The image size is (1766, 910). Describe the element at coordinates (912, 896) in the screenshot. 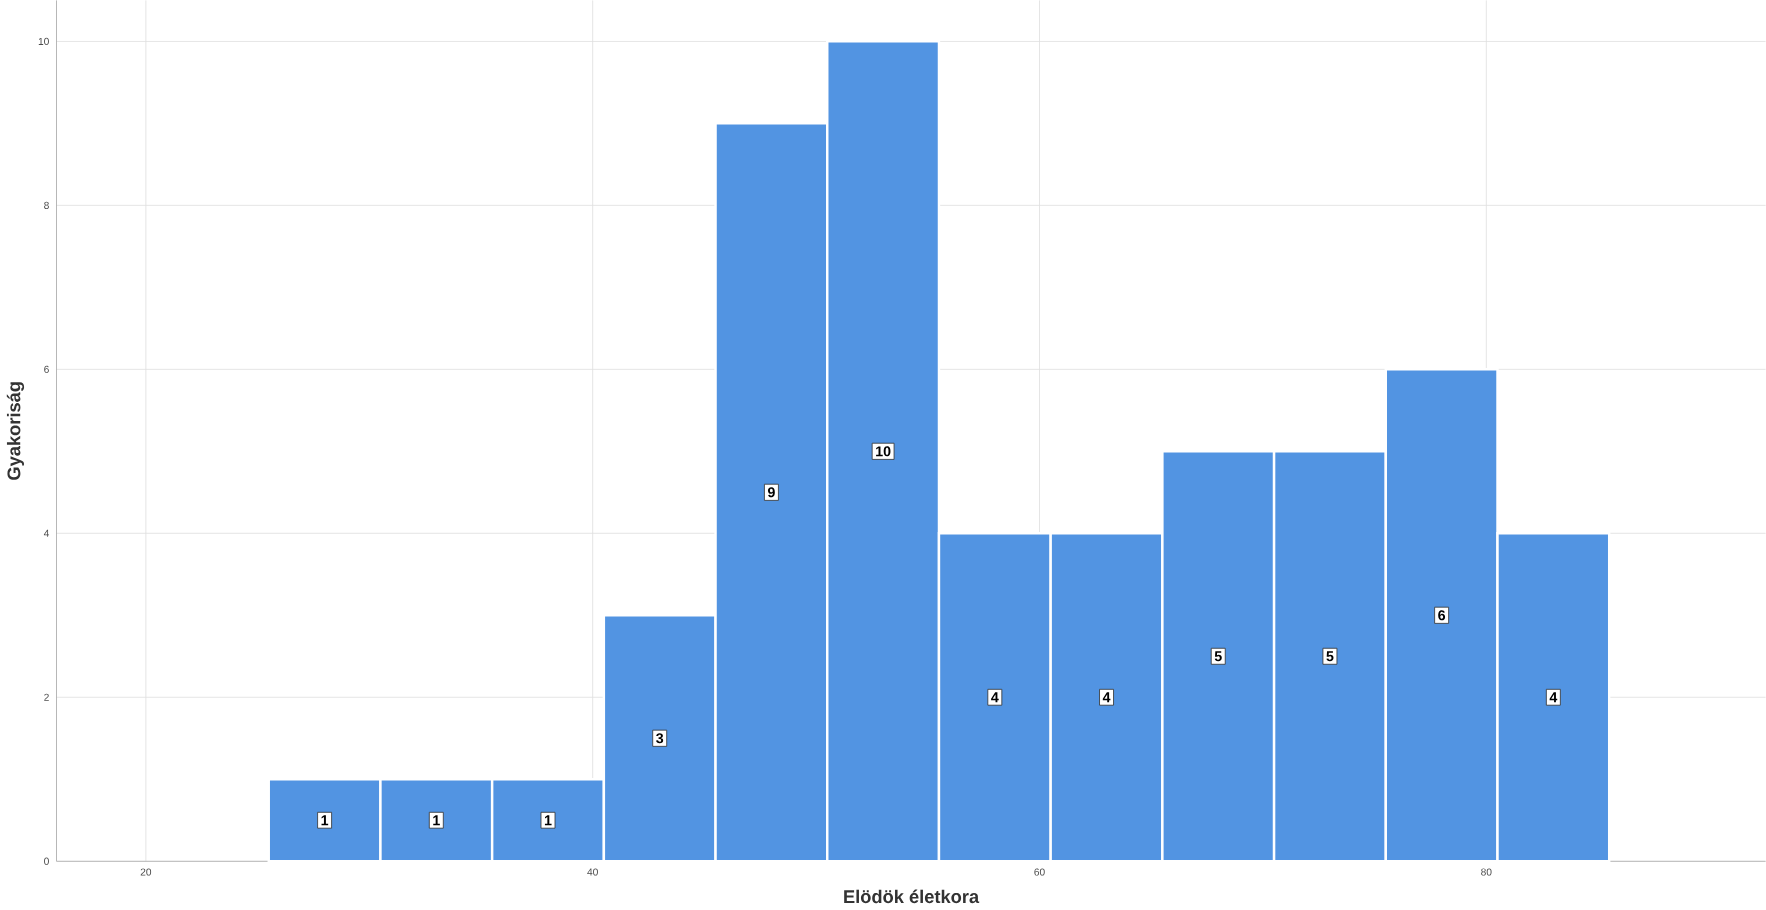

I see `x-axis-title: Elödök életkora` at that location.